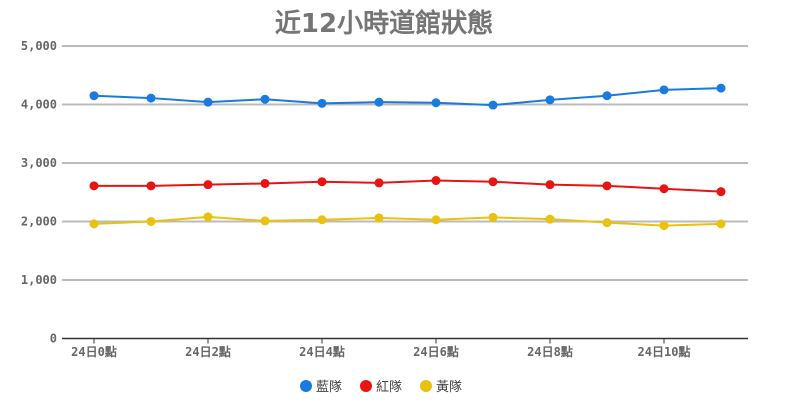  Describe the element at coordinates (39, 163) in the screenshot. I see `y-tick-label: 3,000` at that location.